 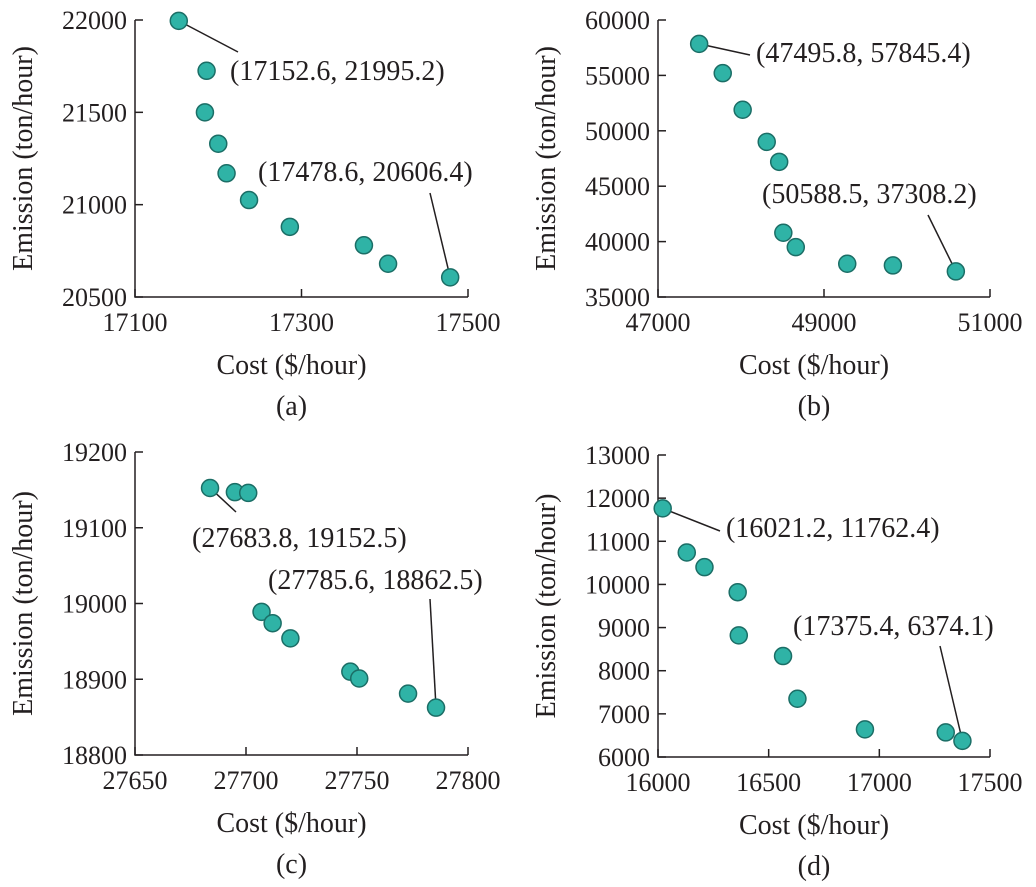 I want to click on x-tick-label: 16000, so click(x=658, y=782).